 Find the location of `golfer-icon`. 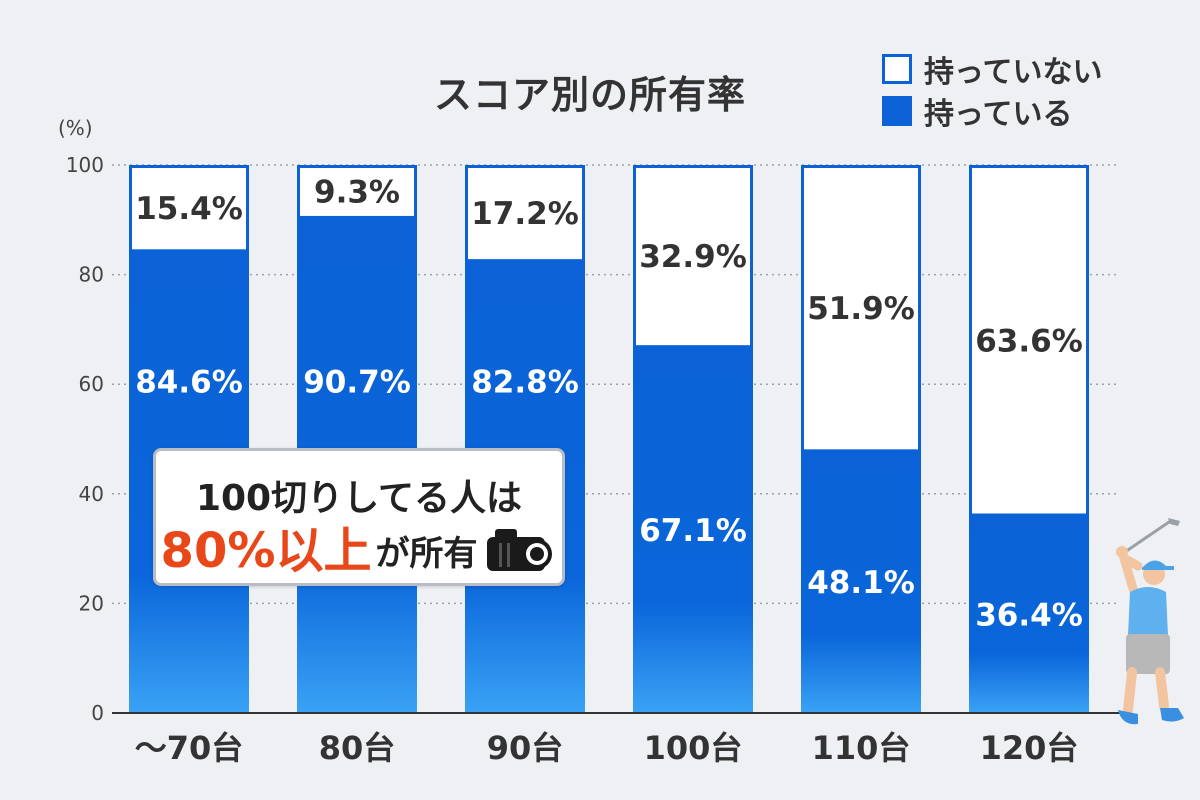

golfer-icon is located at coordinates (1150, 621).